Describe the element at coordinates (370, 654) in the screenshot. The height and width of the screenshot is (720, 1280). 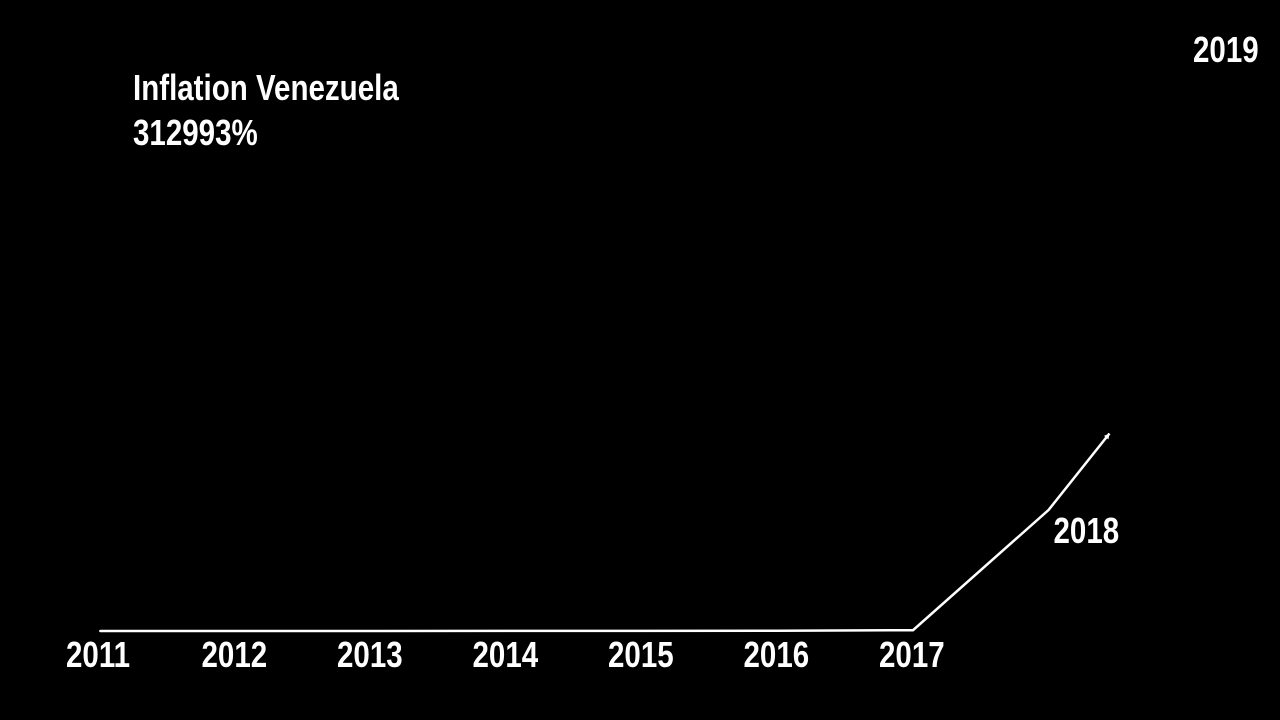
I see `x-tick-label: 2013` at that location.